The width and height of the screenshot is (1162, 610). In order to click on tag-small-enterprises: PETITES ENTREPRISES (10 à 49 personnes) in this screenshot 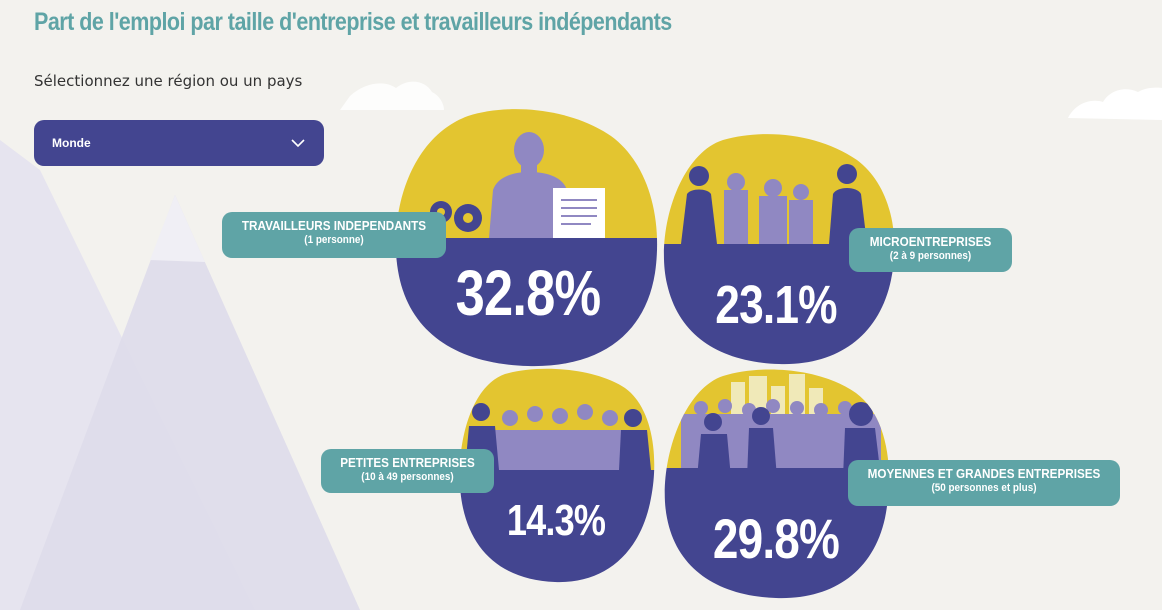, I will do `click(407, 471)`.